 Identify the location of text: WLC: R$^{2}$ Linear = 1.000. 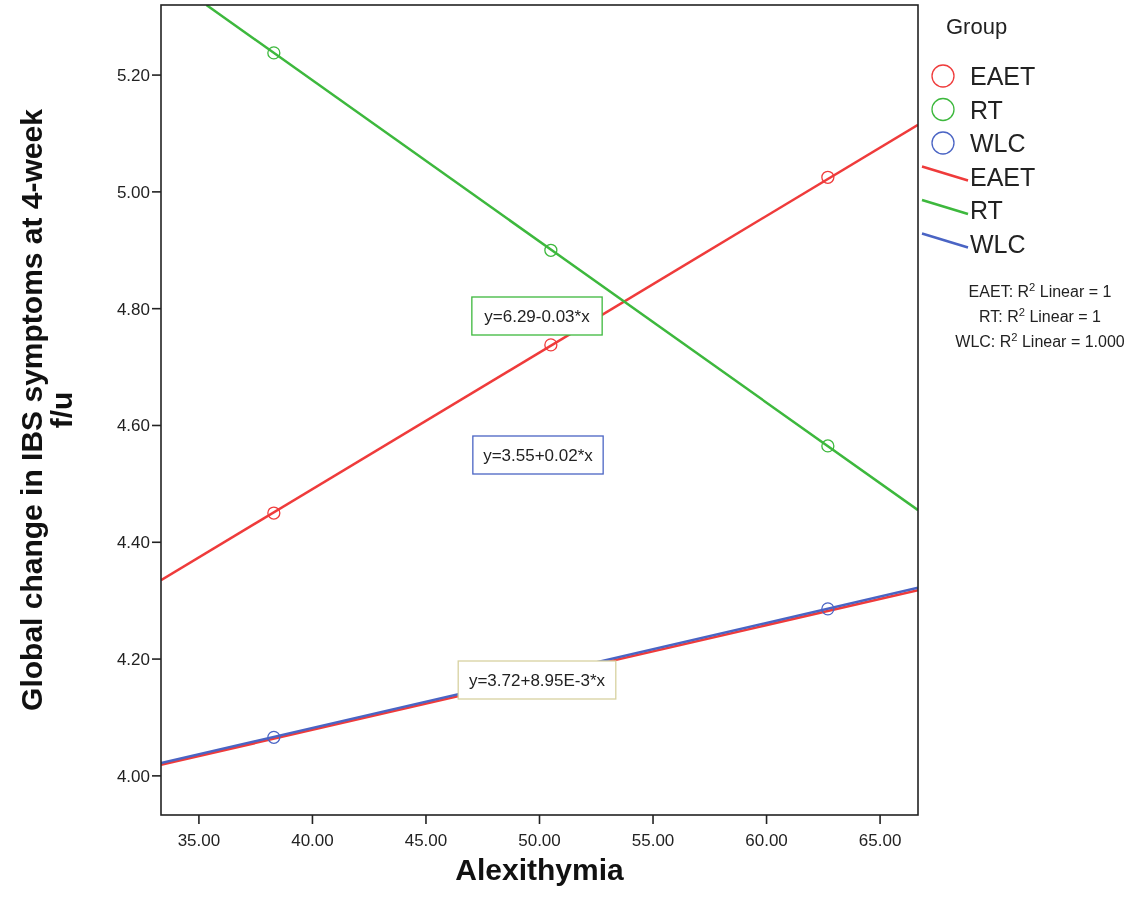
(1040, 340).